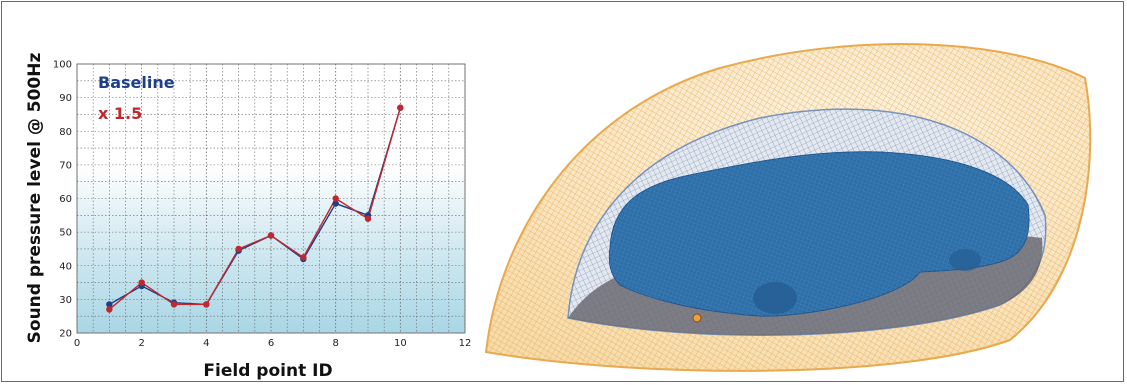  Describe the element at coordinates (335, 343) in the screenshot. I see `x-tick-label: 8` at that location.